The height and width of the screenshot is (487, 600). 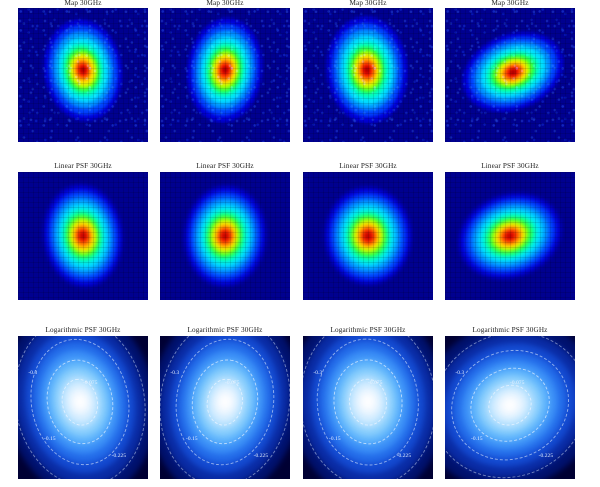 I want to click on panel-map-r1c4, so click(x=510, y=75).